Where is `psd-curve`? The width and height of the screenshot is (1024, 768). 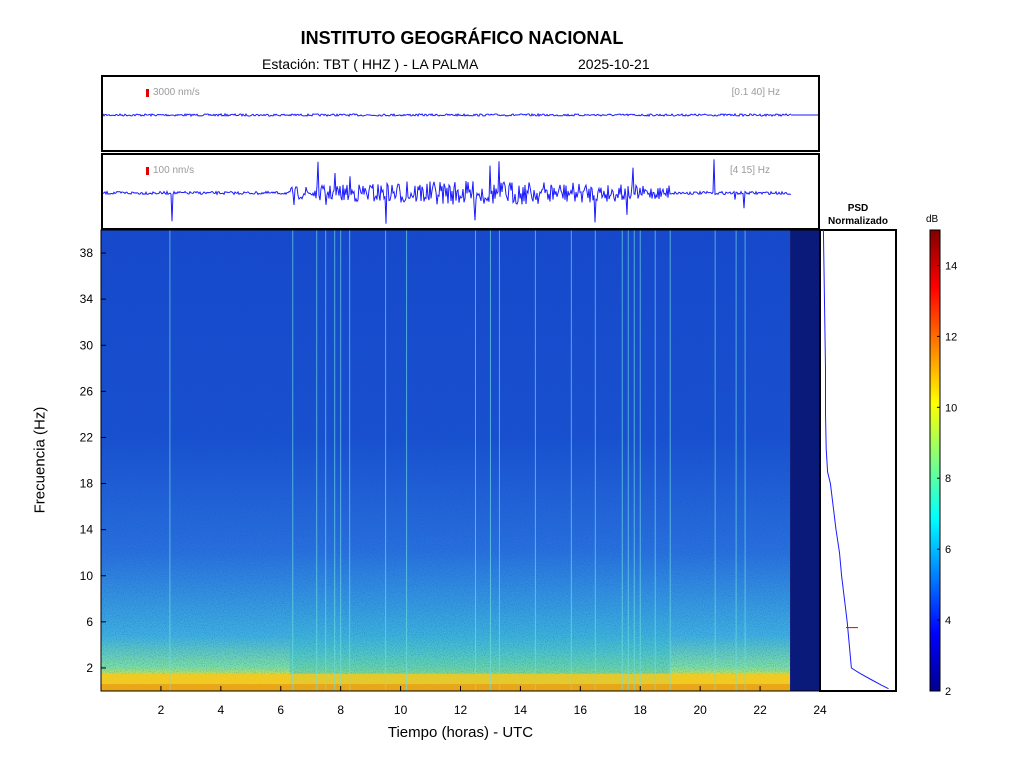 psd-curve is located at coordinates (855, 459).